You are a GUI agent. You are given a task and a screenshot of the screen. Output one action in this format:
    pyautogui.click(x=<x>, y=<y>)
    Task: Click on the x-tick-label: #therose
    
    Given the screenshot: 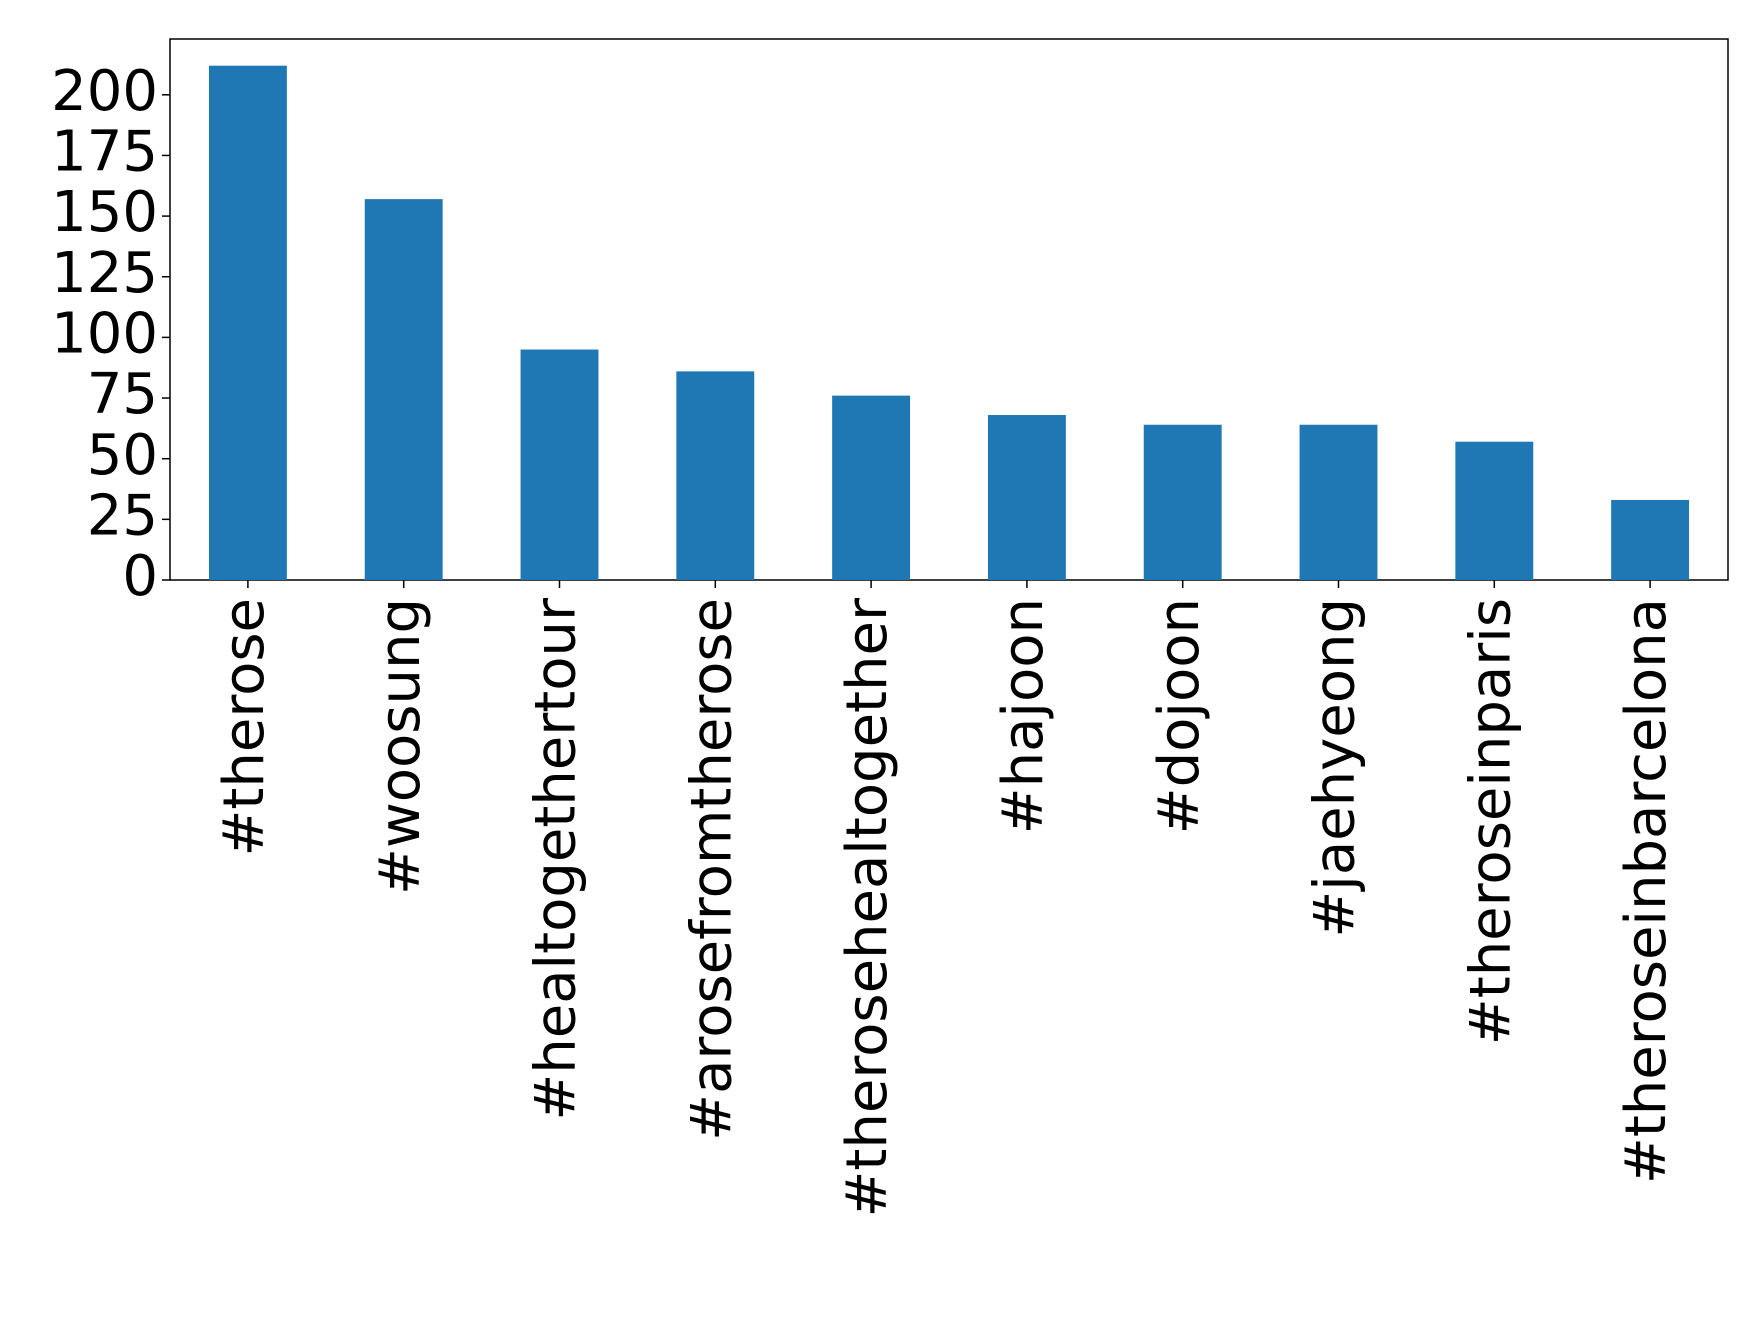 What is the action you would take?
    pyautogui.click(x=244, y=727)
    